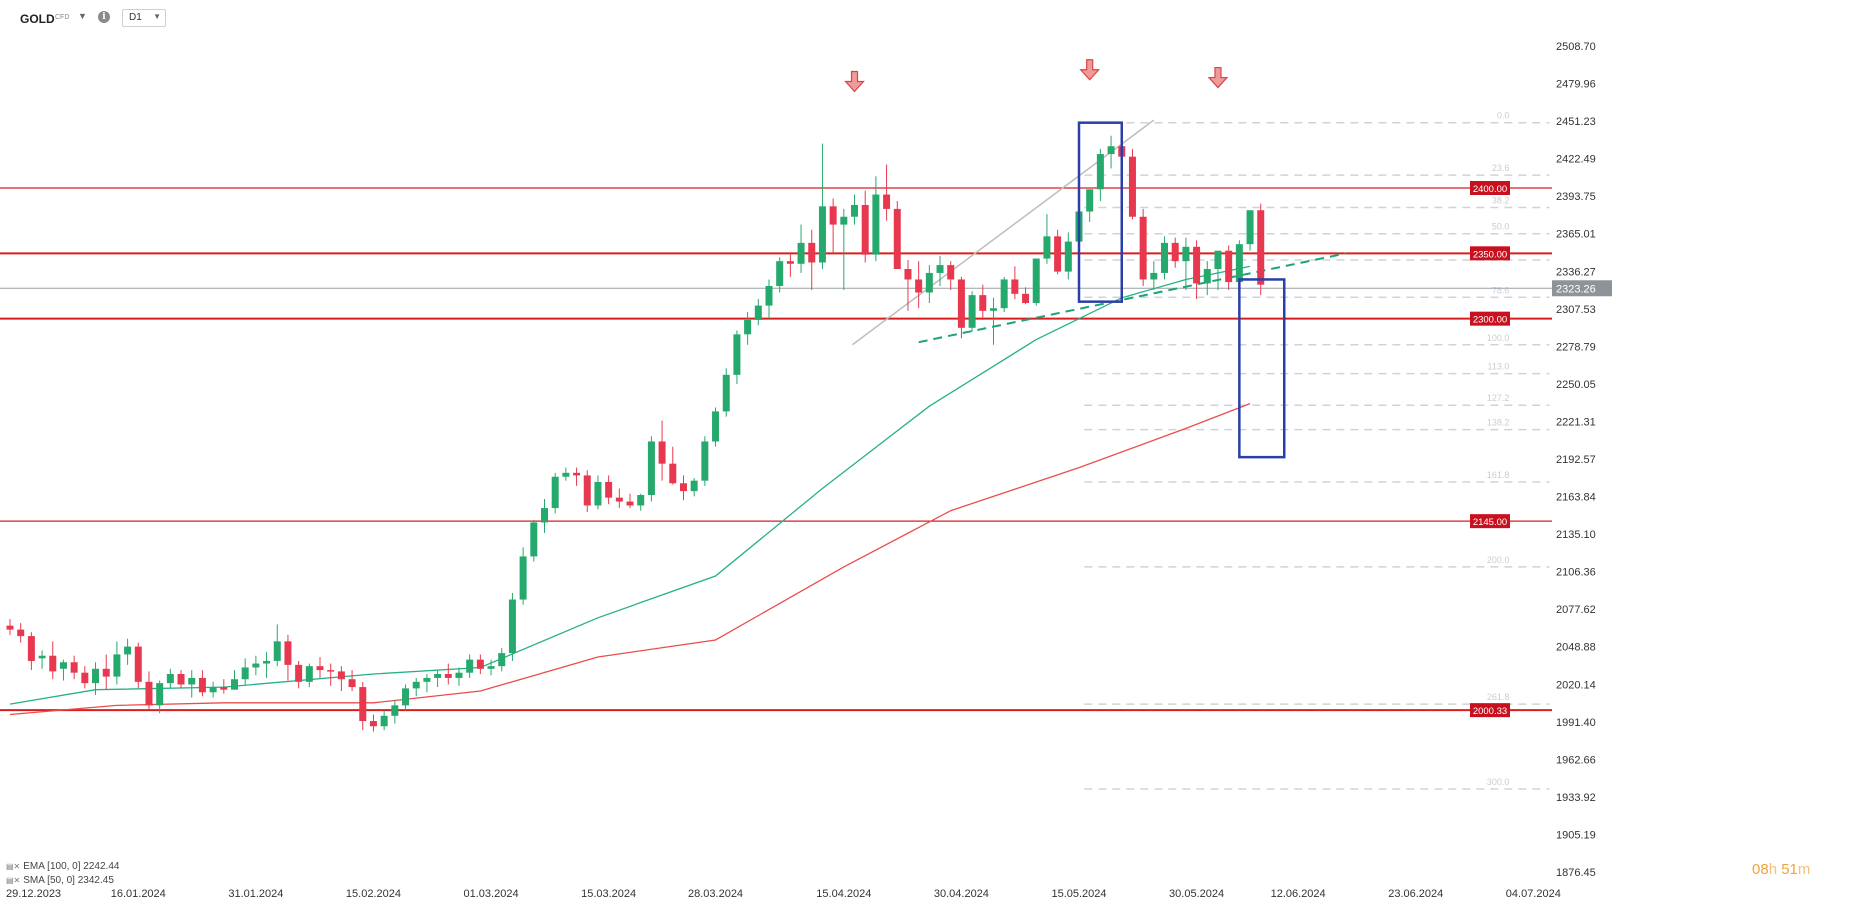 The width and height of the screenshot is (1866, 909). Describe the element at coordinates (1576, 197) in the screenshot. I see `price-tick-label: 2393.75` at that location.